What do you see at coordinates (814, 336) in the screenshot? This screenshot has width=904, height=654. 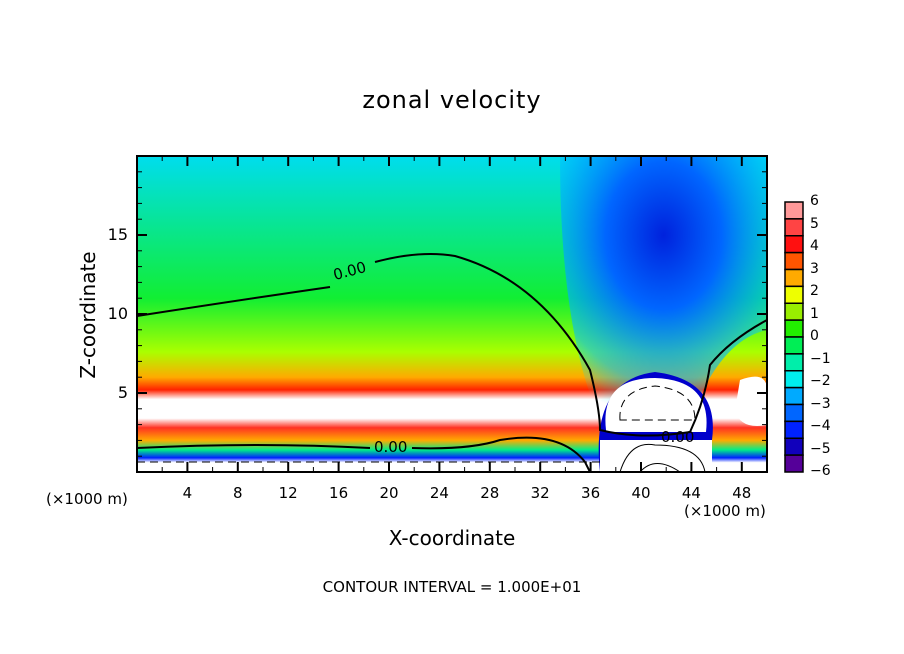 I see `colorbar-tick-label: 0` at bounding box center [814, 336].